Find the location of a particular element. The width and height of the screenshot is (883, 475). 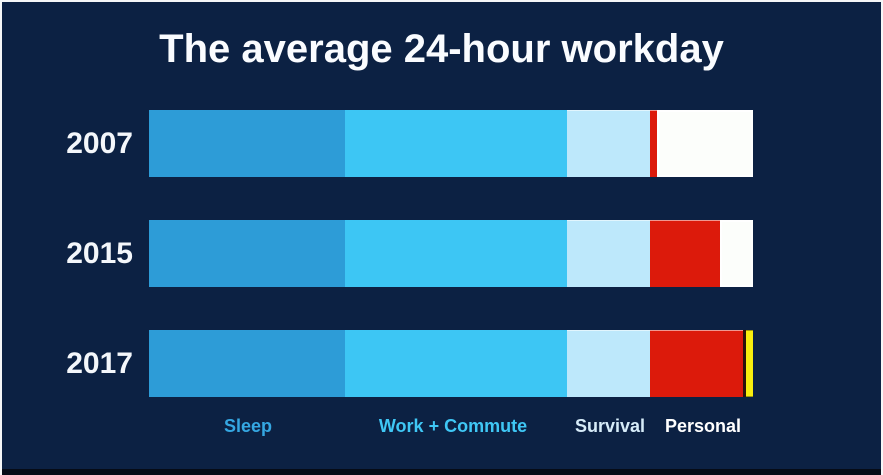

stacked-bar-2007 is located at coordinates (451, 143).